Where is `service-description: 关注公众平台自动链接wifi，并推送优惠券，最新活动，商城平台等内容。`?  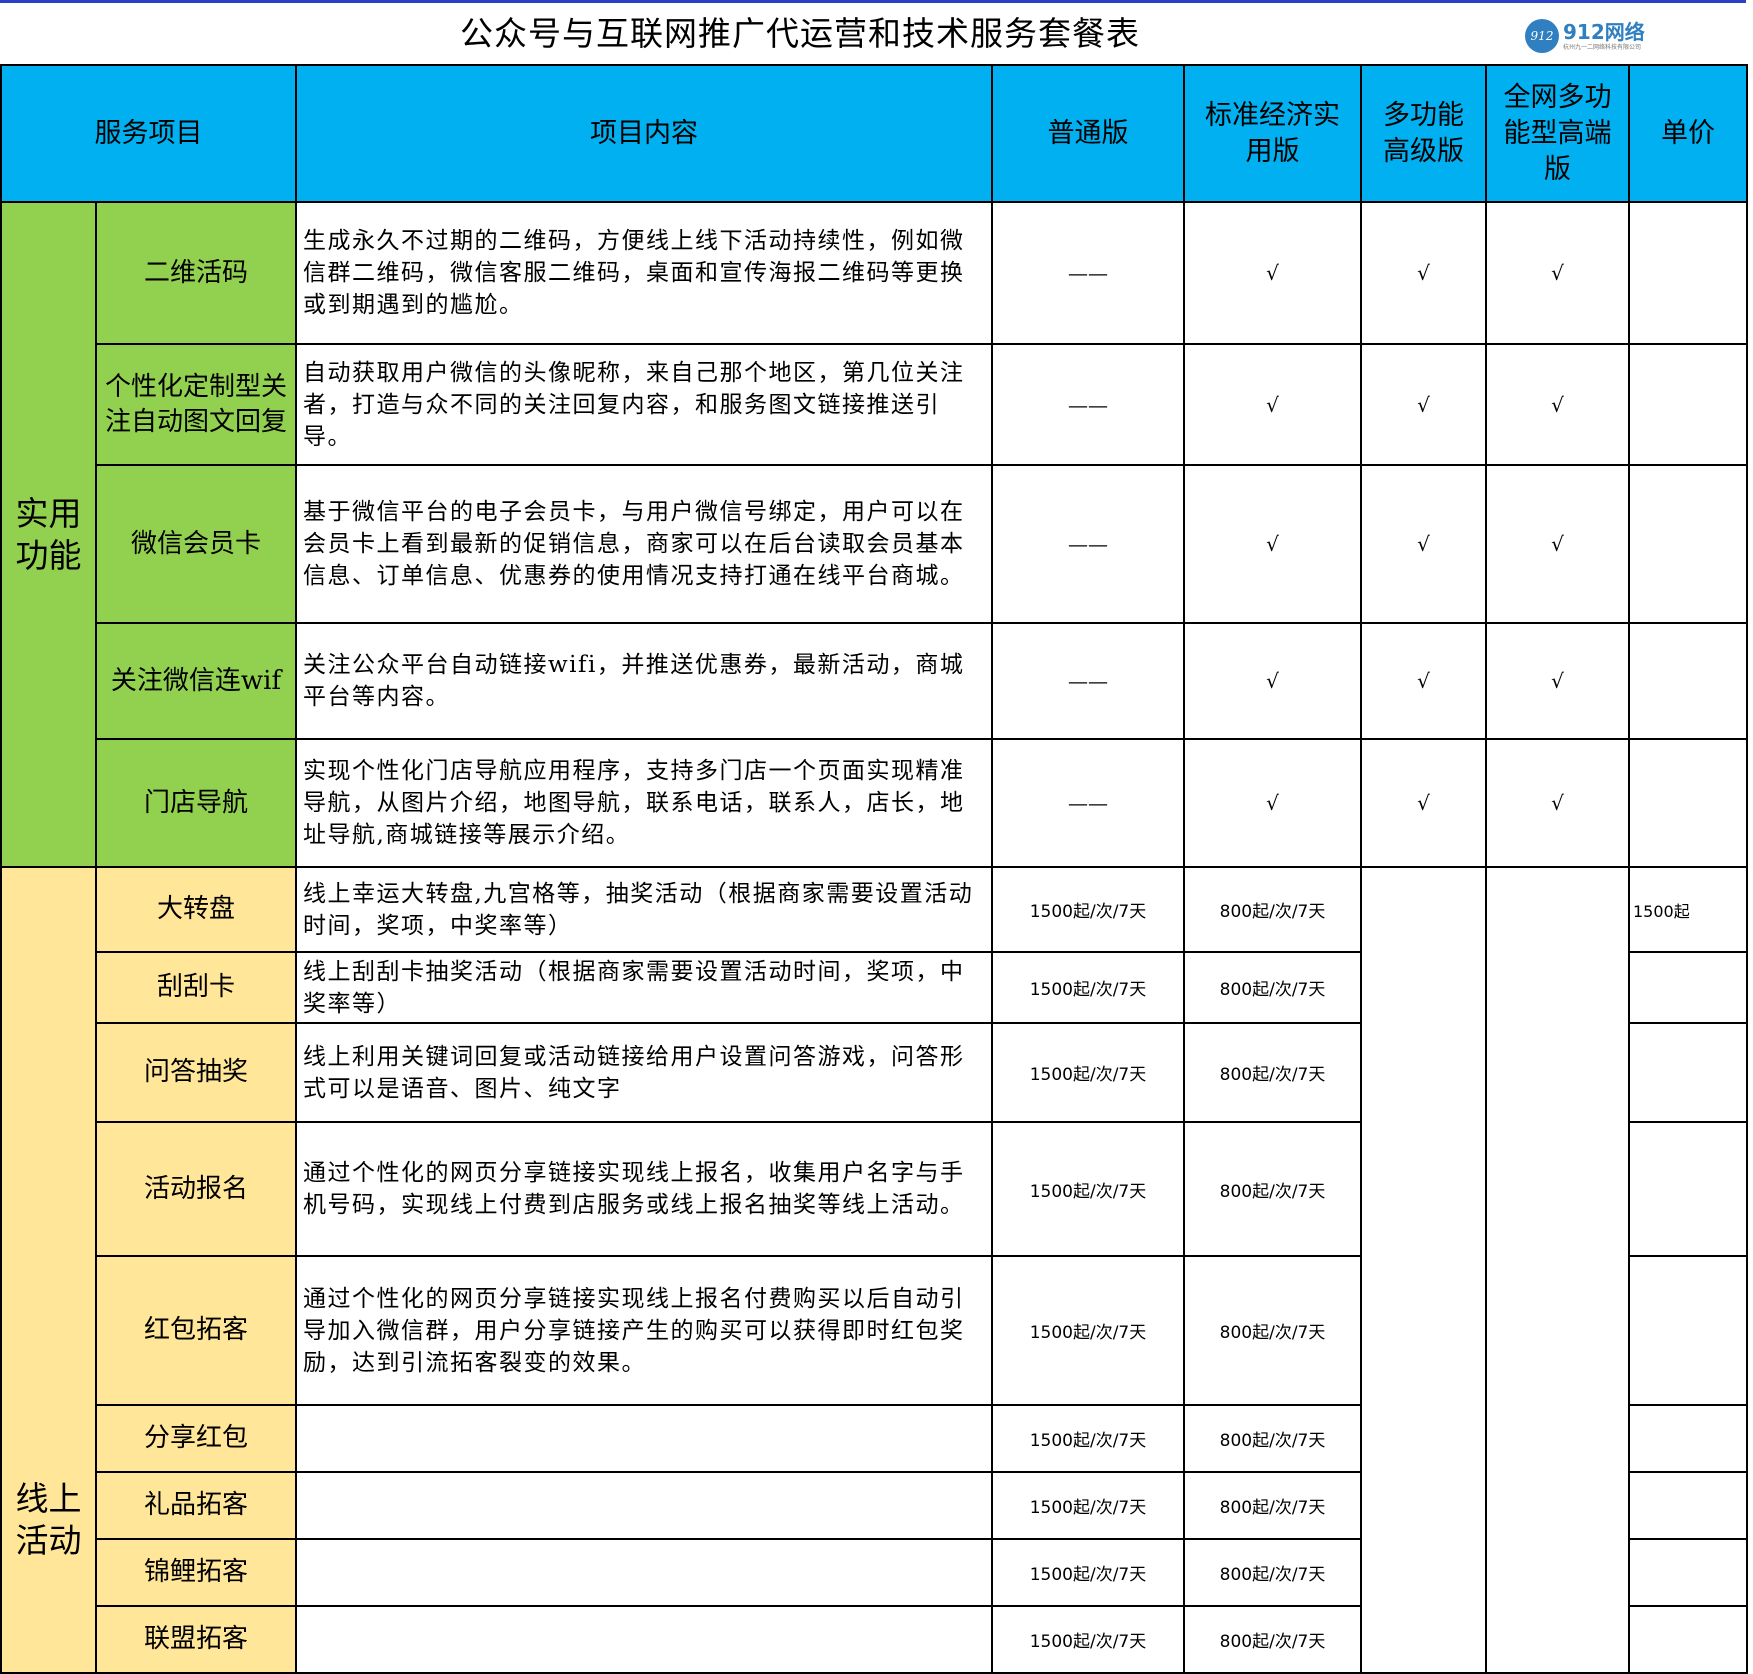 service-description: 关注公众平台自动链接wifi，并推送优惠券，最新活动，商城平台等内容。 is located at coordinates (644, 681).